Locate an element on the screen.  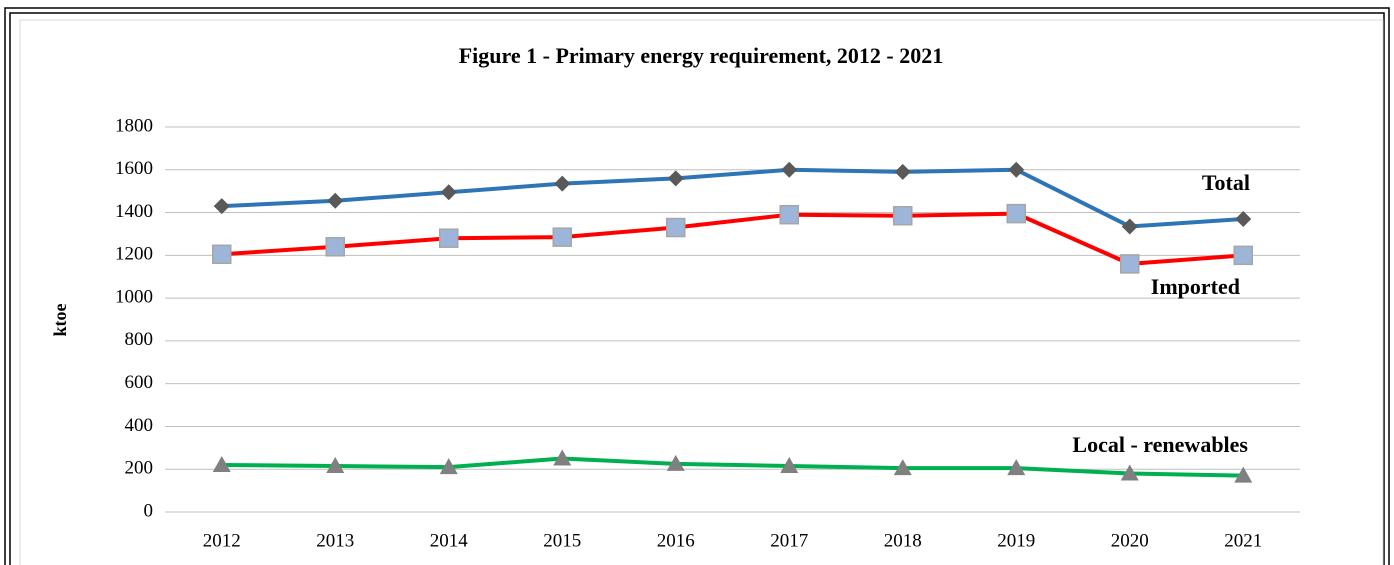
y-tick-label: 1800 is located at coordinates (134, 125).